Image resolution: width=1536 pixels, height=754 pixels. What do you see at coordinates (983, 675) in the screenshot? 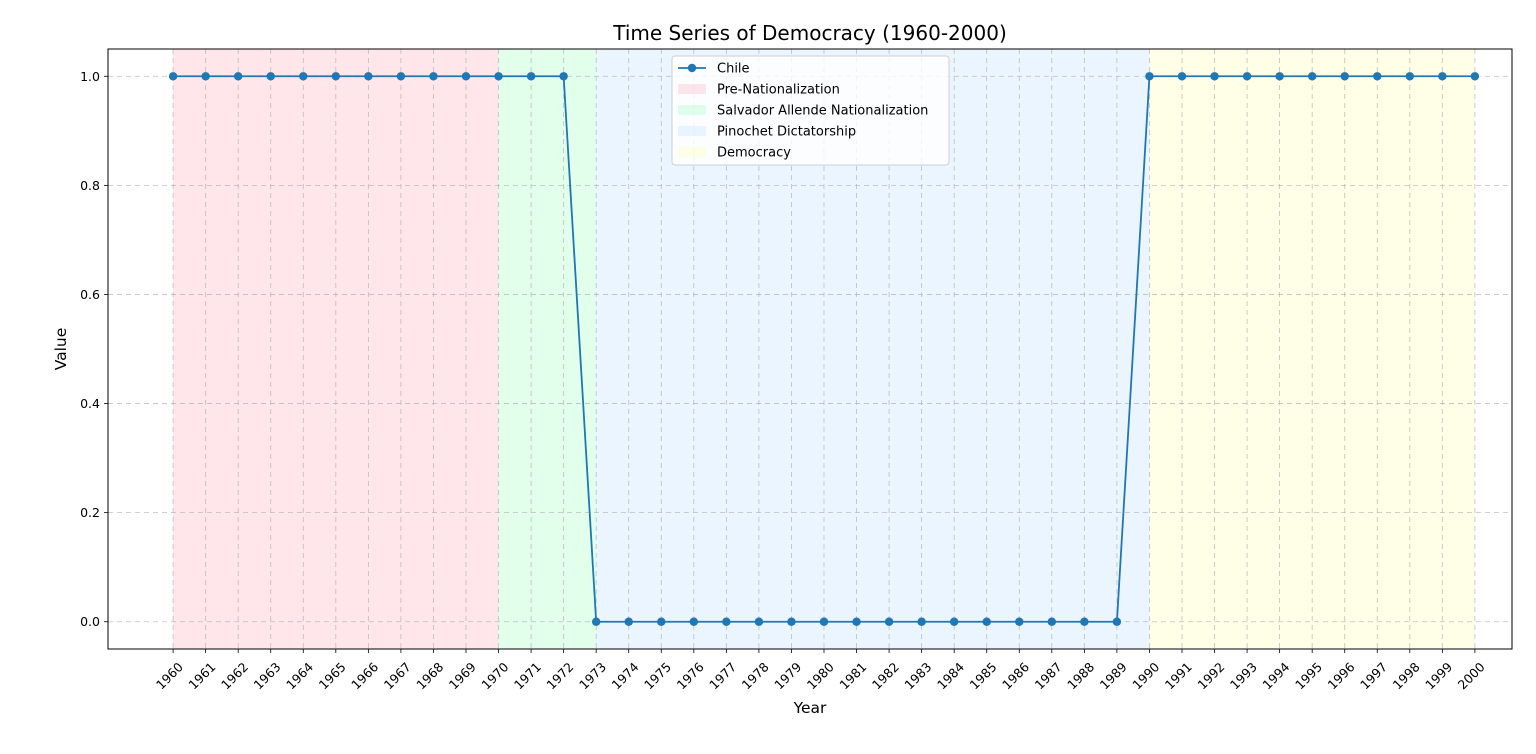
I see `x-tick-label: 1985` at bounding box center [983, 675].